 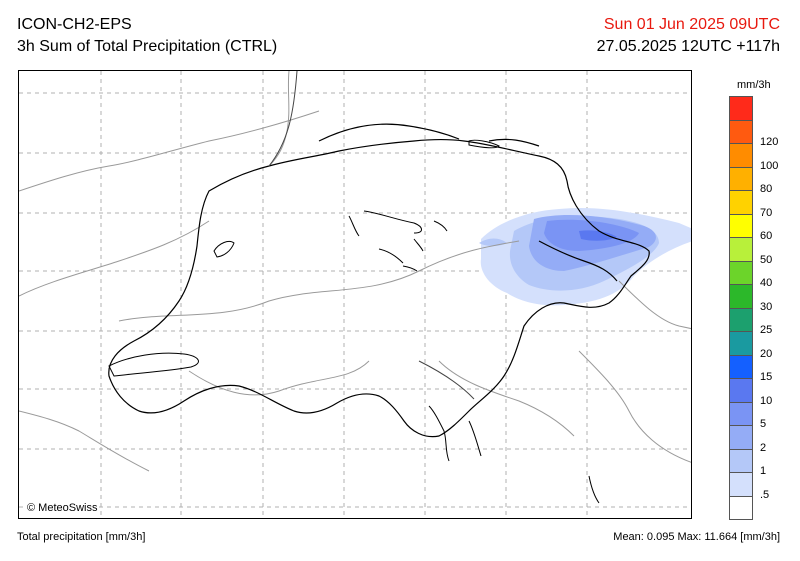 What do you see at coordinates (769, 165) in the screenshot?
I see `color-bar-tick-label: 100` at bounding box center [769, 165].